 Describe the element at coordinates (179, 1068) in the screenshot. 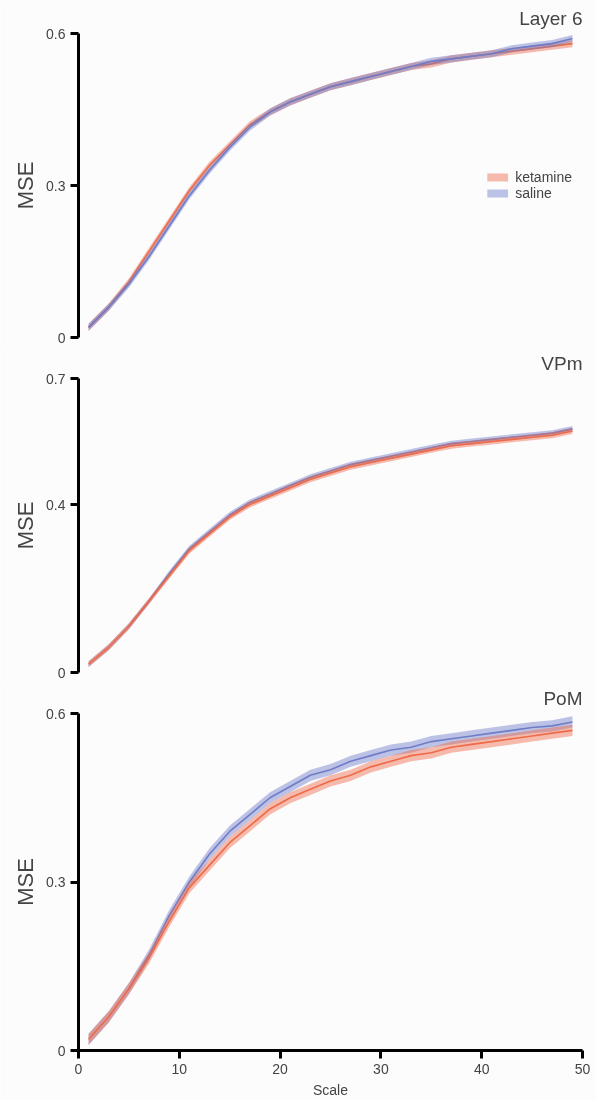

I see `x-tick-label: 10` at that location.